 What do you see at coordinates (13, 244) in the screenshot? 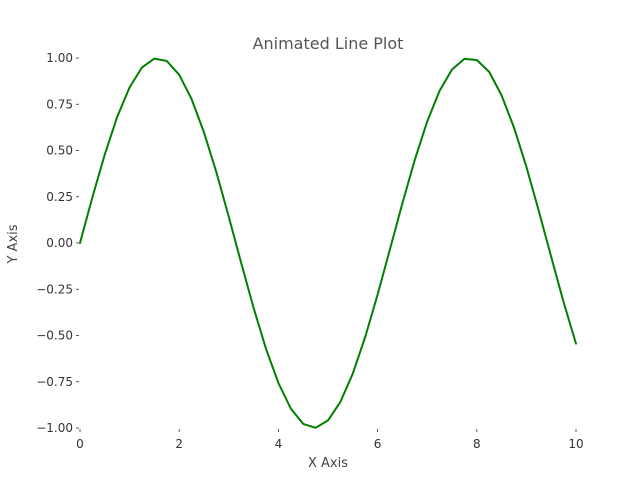
I see `y-axis-label: Y Axis` at bounding box center [13, 244].